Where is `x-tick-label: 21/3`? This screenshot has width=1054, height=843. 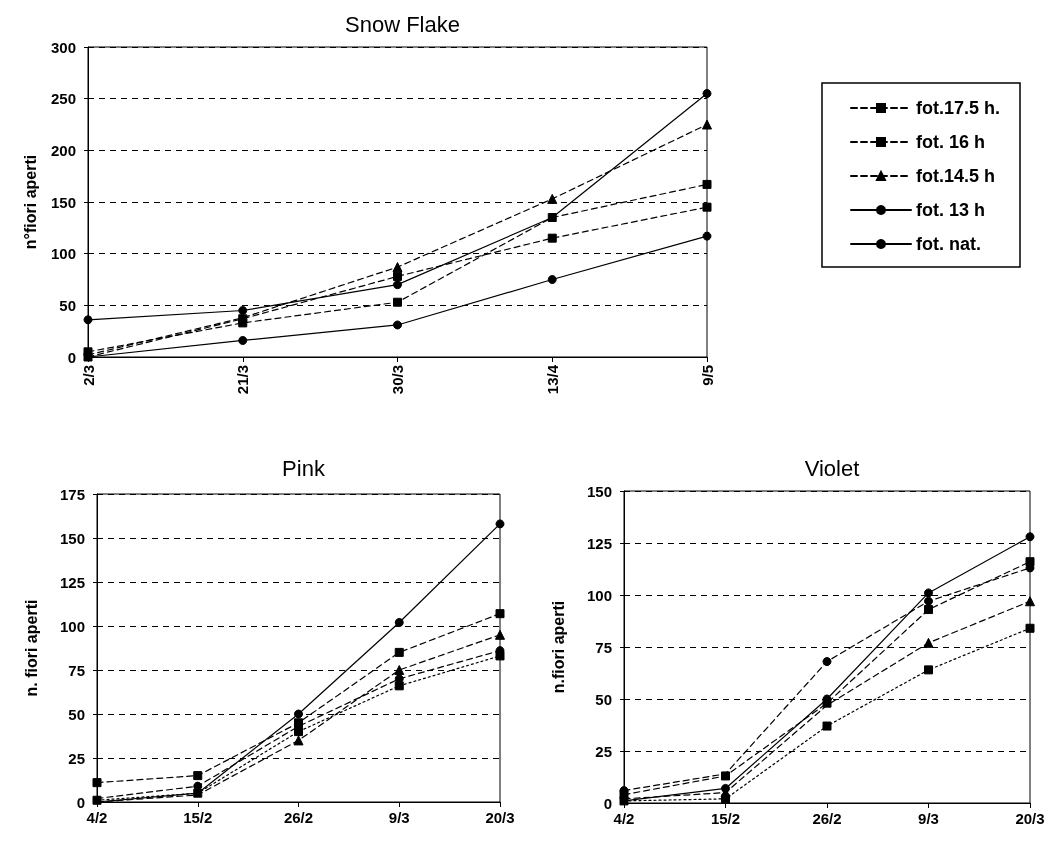
x-tick-label: 21/3 is located at coordinates (243, 380).